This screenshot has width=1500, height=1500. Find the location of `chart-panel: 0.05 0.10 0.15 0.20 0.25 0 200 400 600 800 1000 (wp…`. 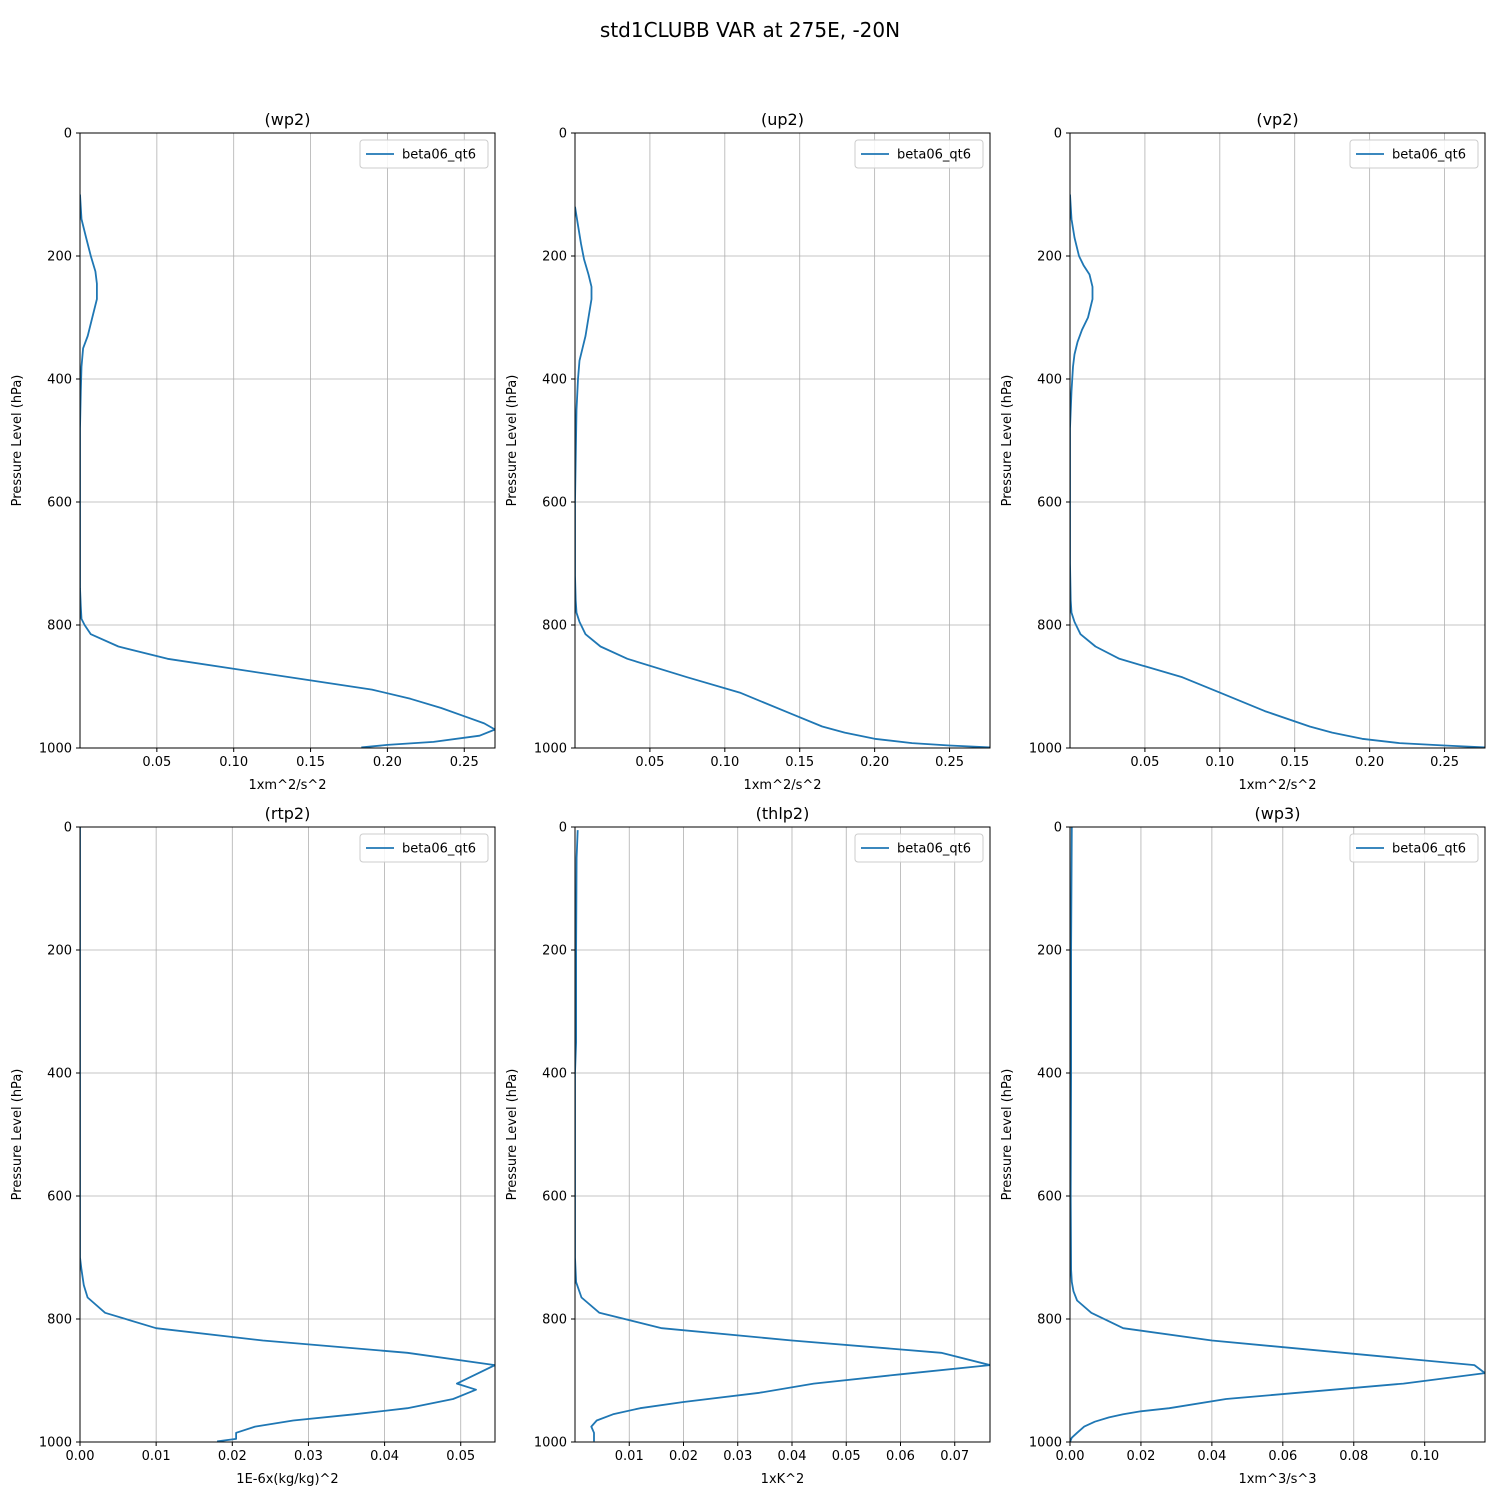

chart-panel: 0.05 0.10 0.15 0.20 0.25 0 200 400 600 800 1000 (wp… is located at coordinates (253, 451).